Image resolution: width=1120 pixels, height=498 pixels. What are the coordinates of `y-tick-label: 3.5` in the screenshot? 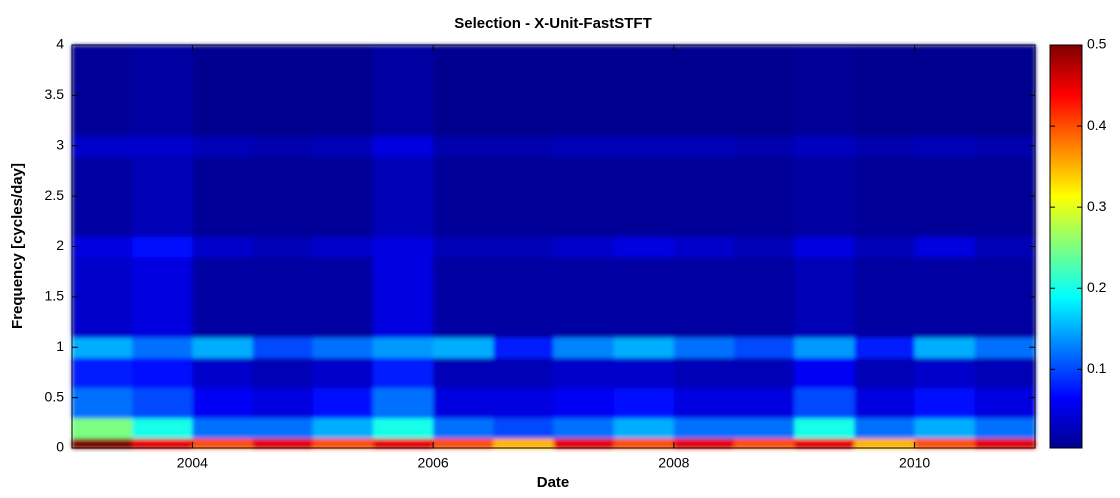 It's located at (55, 94).